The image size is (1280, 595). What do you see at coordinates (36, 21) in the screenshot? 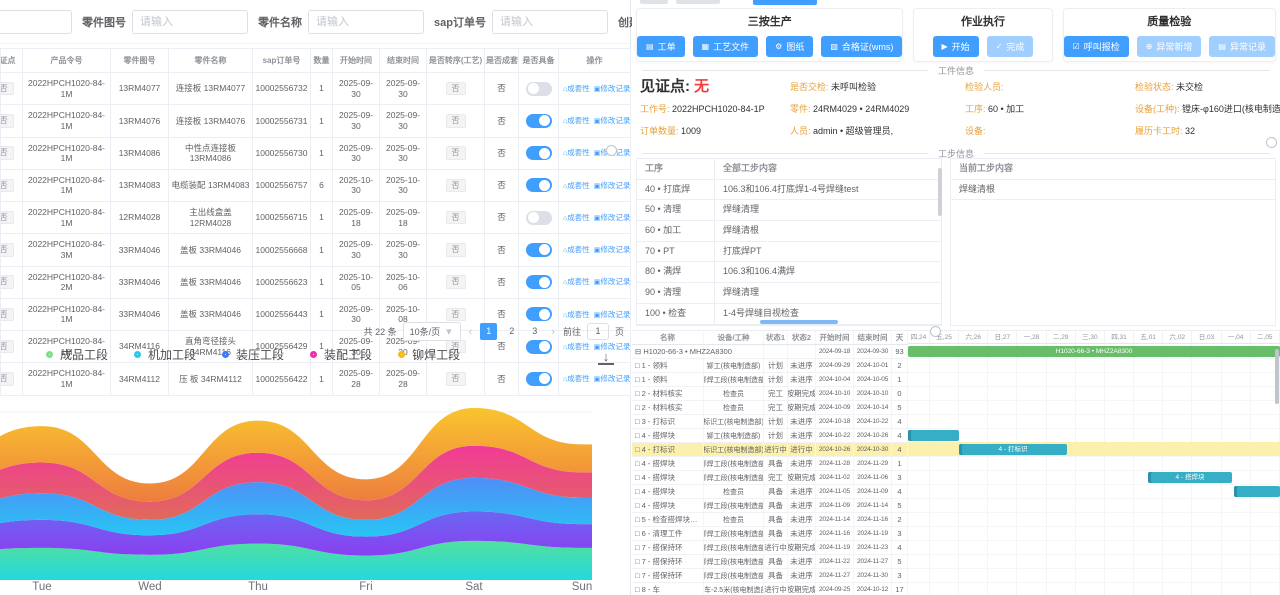
I see `filter-input-cut` at bounding box center [36, 21].